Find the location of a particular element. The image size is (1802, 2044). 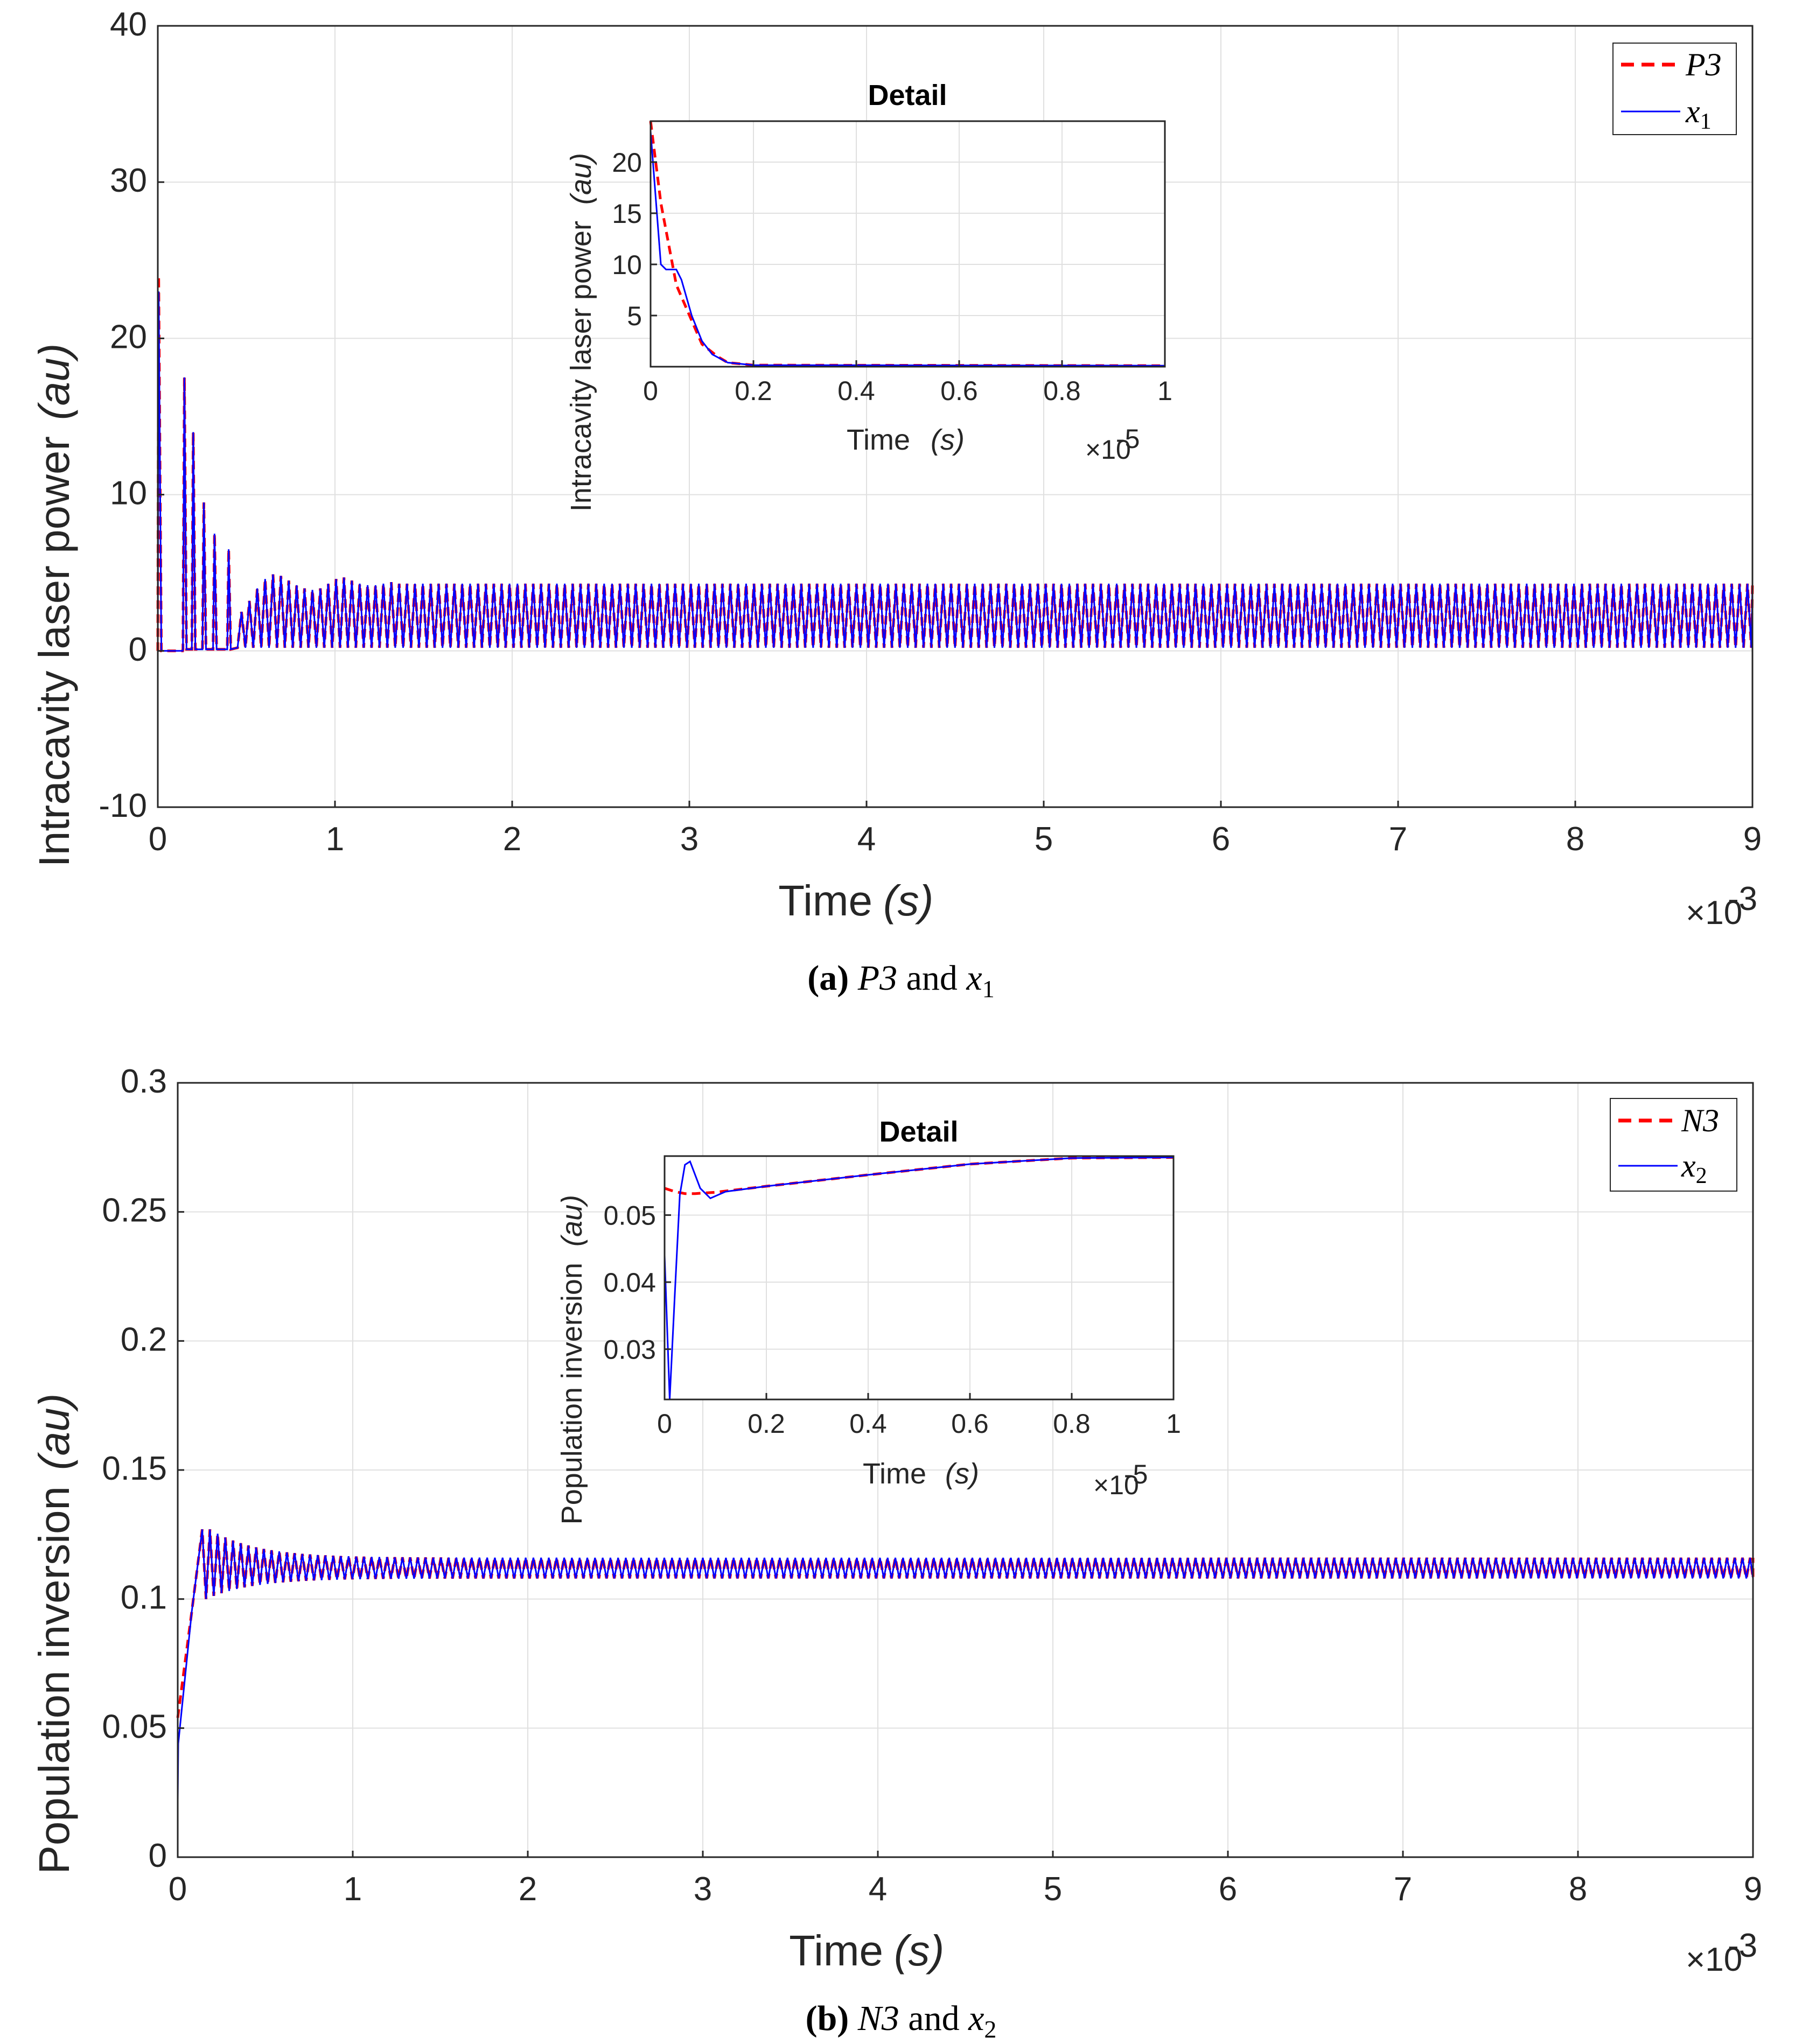

panel-b-inset-frame is located at coordinates (919, 1278).